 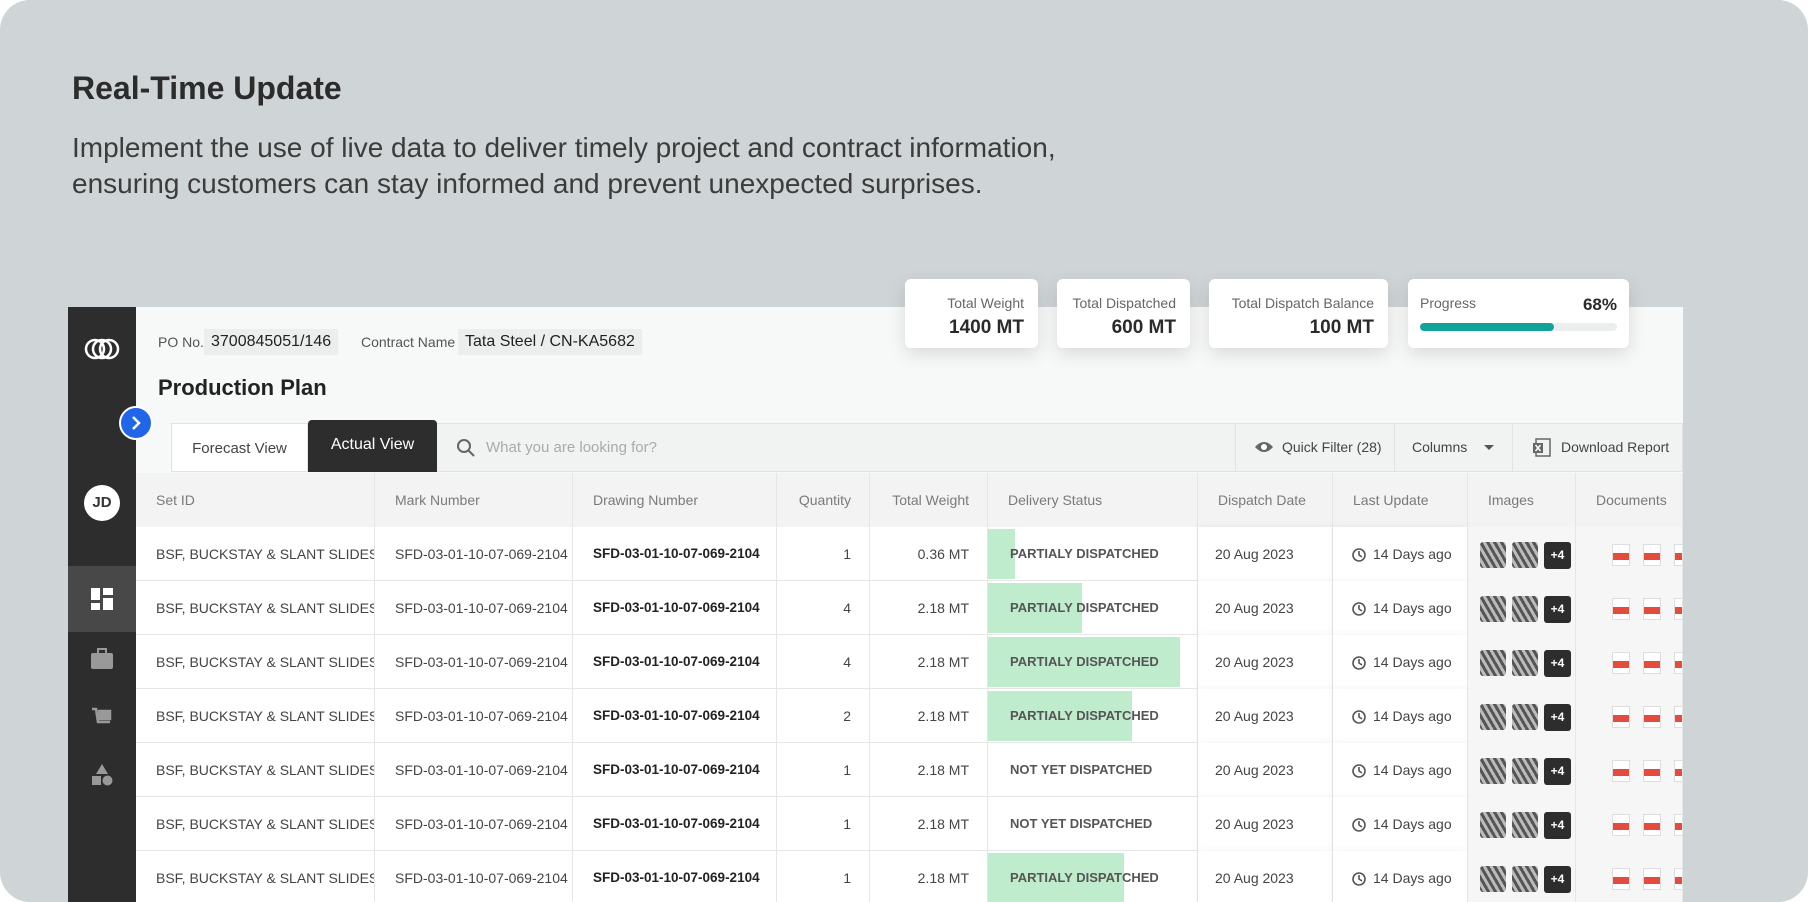 What do you see at coordinates (474, 500) in the screenshot?
I see `column-header: Mark Number` at bounding box center [474, 500].